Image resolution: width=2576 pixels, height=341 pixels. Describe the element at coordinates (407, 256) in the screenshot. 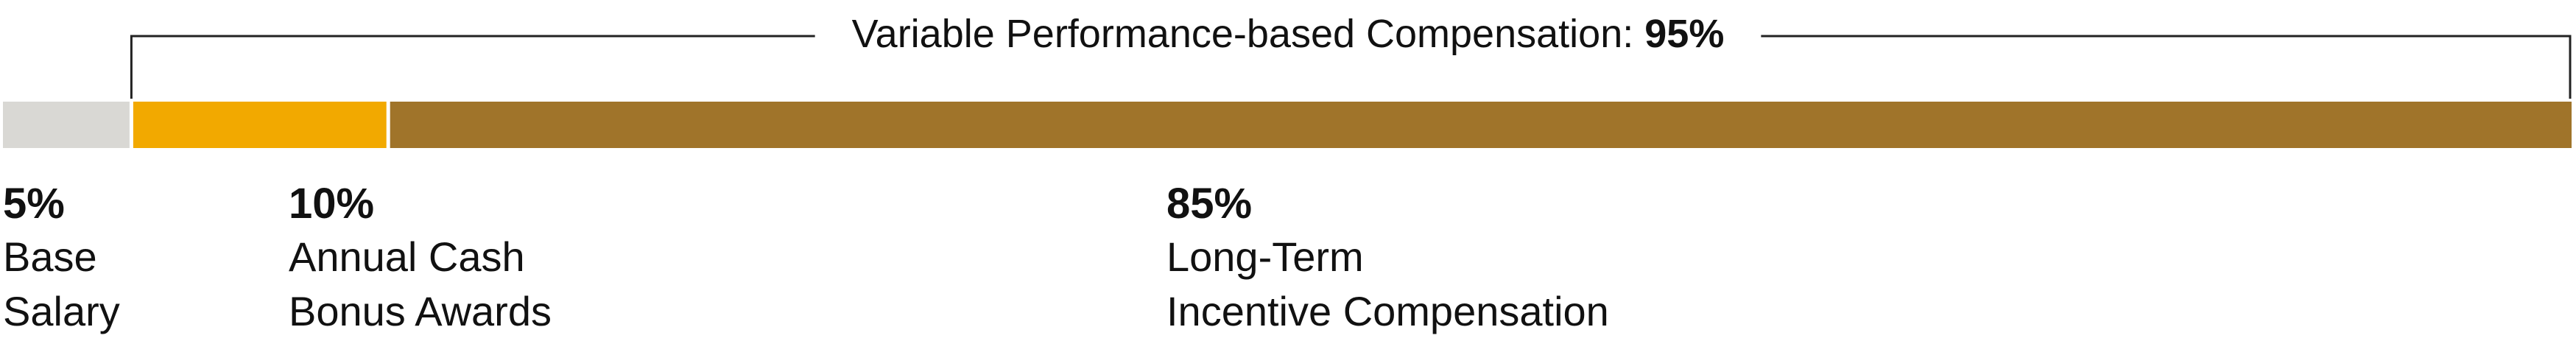

I see `category-label: Annual Cash` at that location.